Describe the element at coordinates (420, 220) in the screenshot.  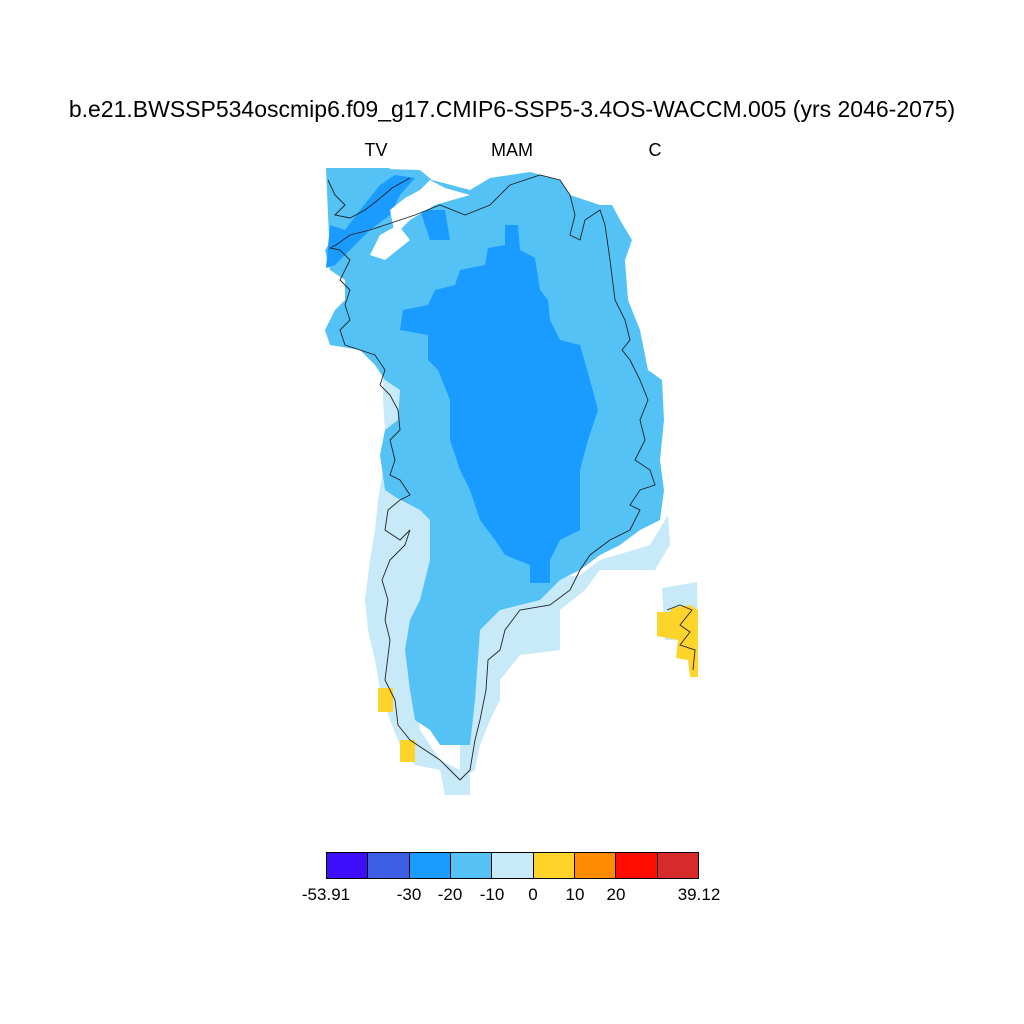
I see `field-gap` at that location.